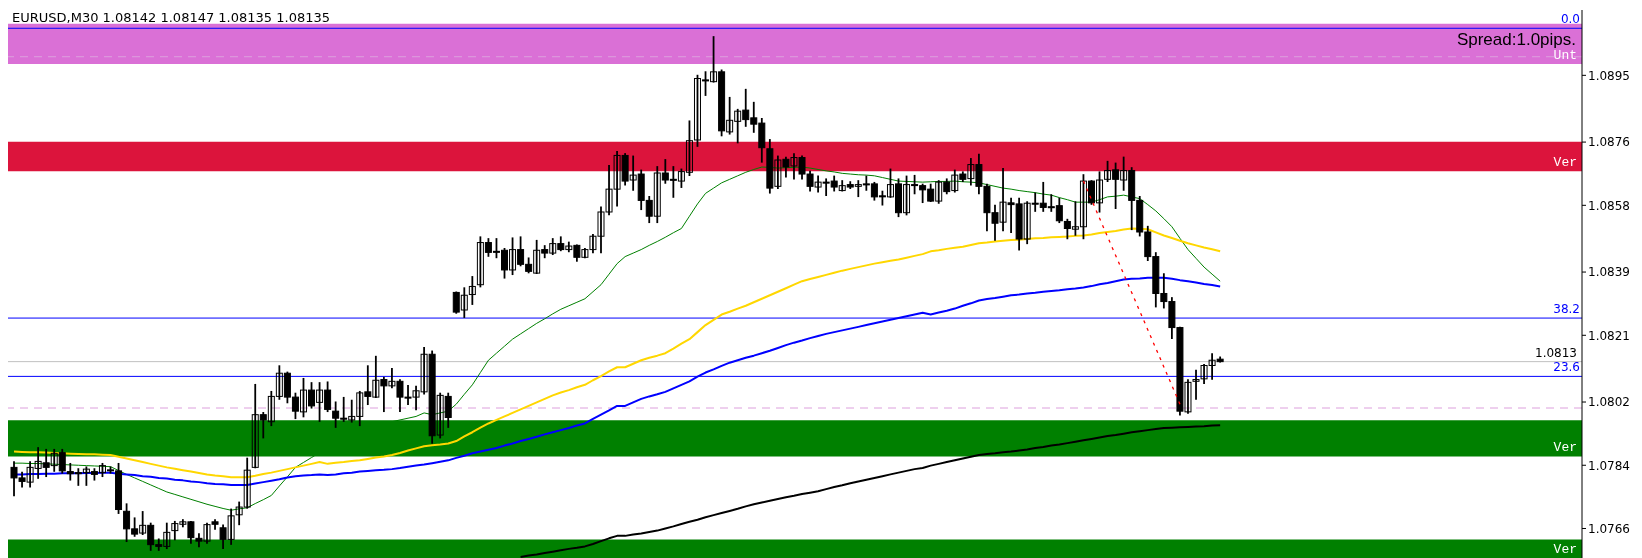  What do you see at coordinates (1609, 75) in the screenshot?
I see `y-tick-label: 1.0895` at bounding box center [1609, 75].